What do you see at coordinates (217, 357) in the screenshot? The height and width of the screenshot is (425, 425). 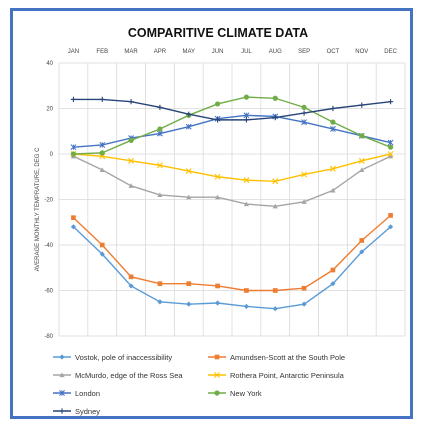 I see `legend-marker-amundsen-scott-at-the-south-pole` at bounding box center [217, 357].